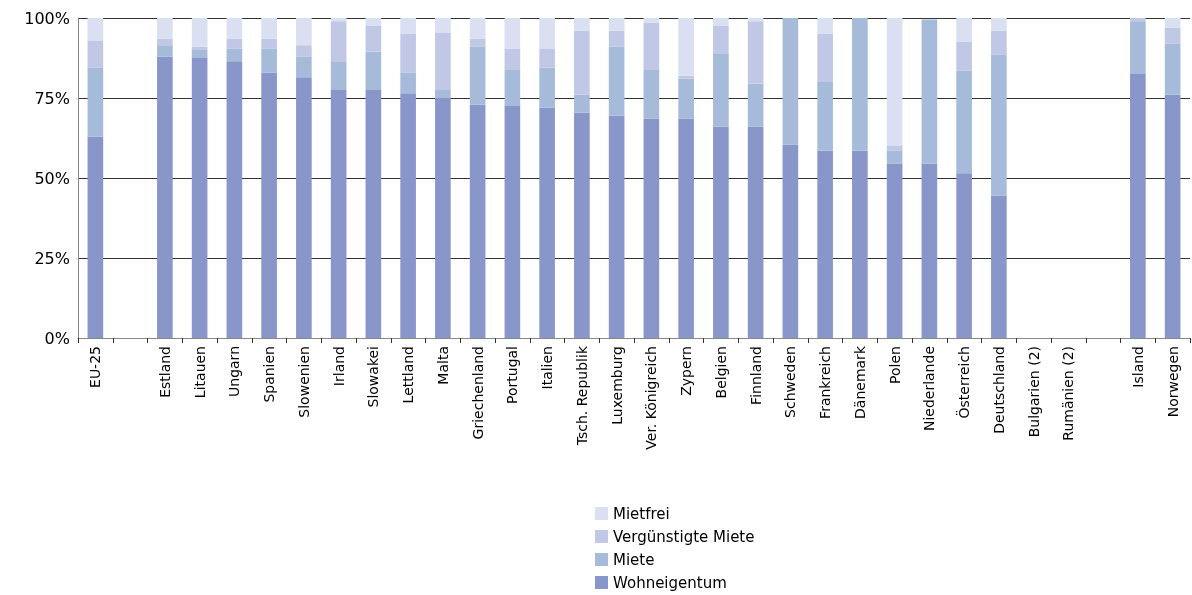 The height and width of the screenshot is (595, 1192). Describe the element at coordinates (408, 375) in the screenshot. I see `x-tick-label: Lettland` at that location.